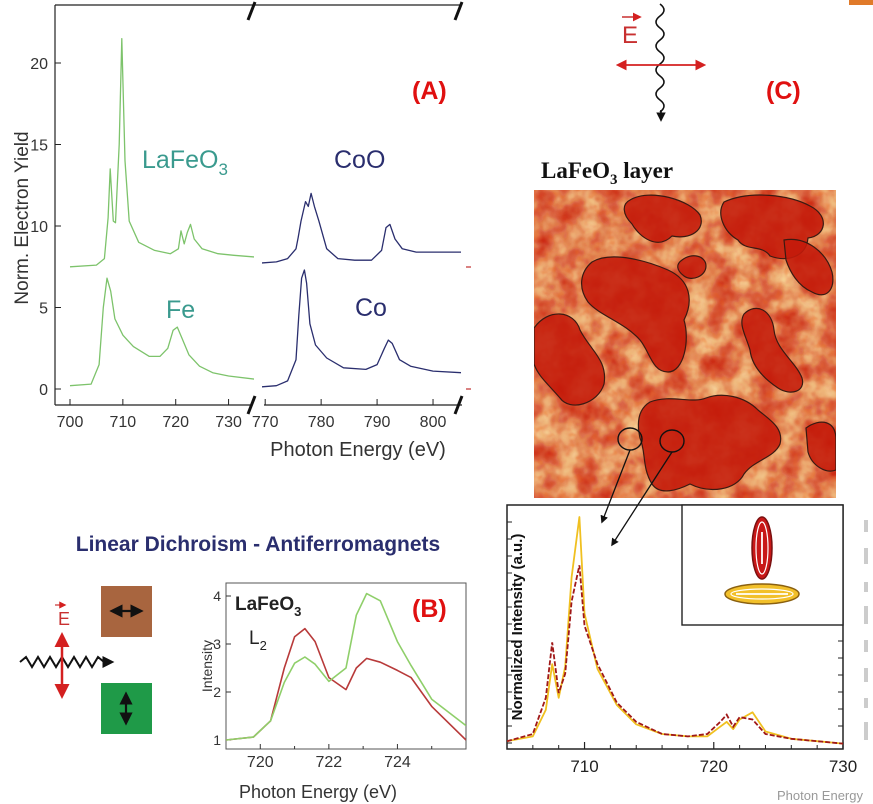 The image size is (873, 804). I want to click on panel-c-y-label: Normalized Intensity (a.u.), so click(517, 627).